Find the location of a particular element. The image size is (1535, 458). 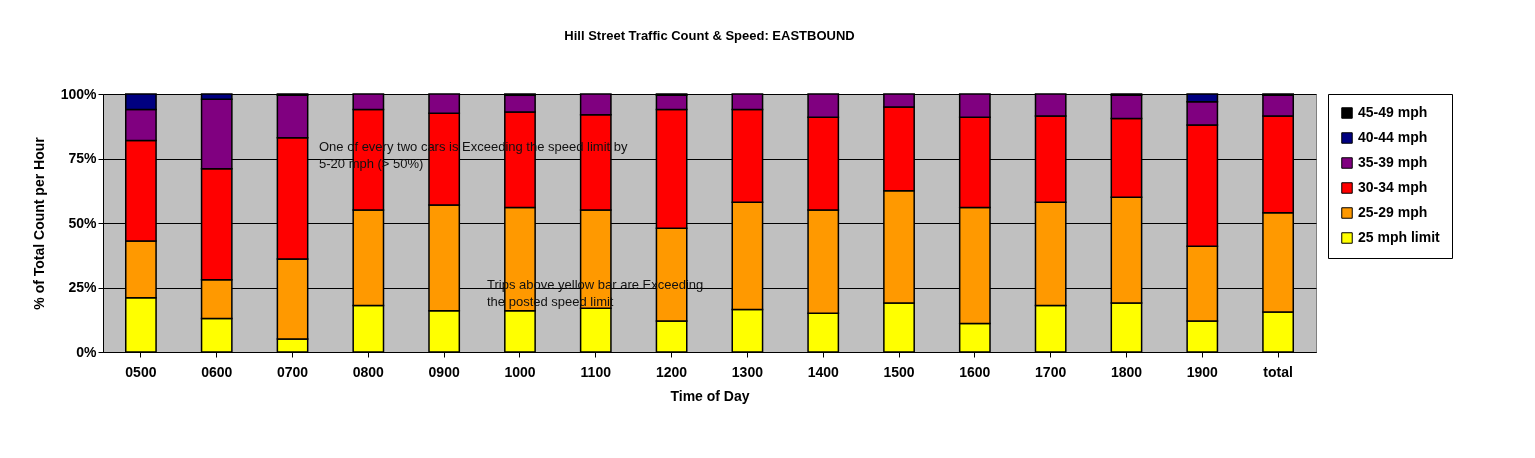

x-tick-label: 1100 is located at coordinates (596, 371).